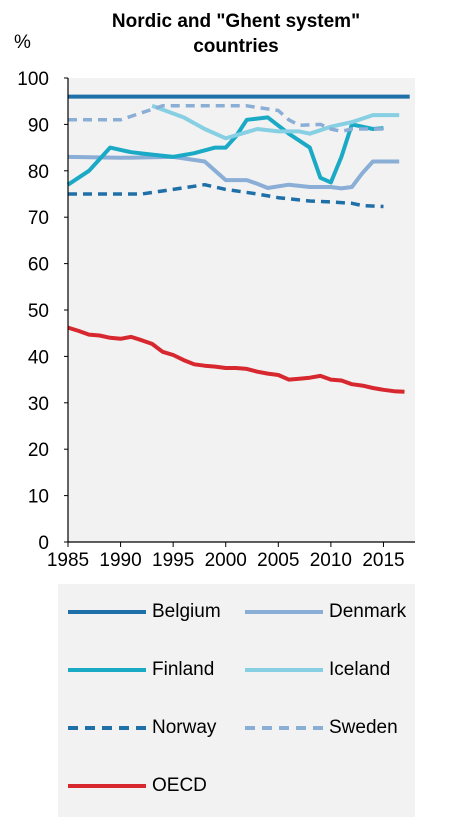 Image resolution: width=450 pixels, height=834 pixels. What do you see at coordinates (38, 404) in the screenshot?
I see `y-tick-label: 30` at bounding box center [38, 404].